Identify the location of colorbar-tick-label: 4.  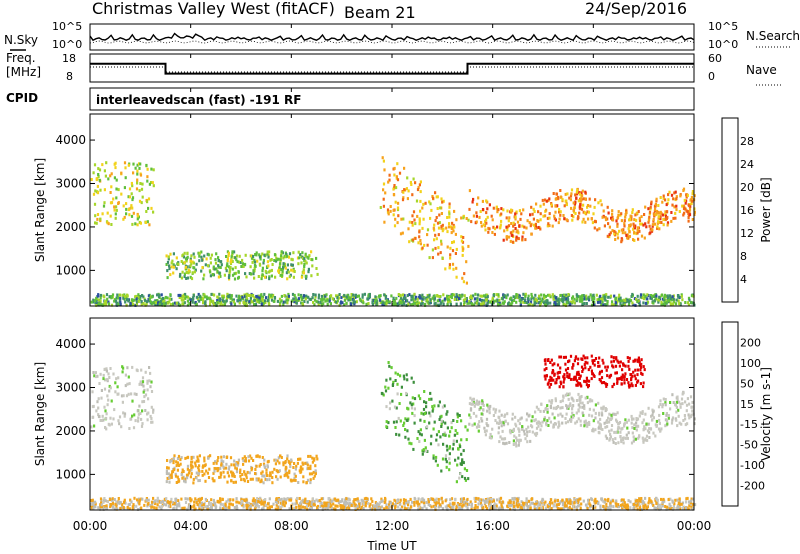
(743, 279).